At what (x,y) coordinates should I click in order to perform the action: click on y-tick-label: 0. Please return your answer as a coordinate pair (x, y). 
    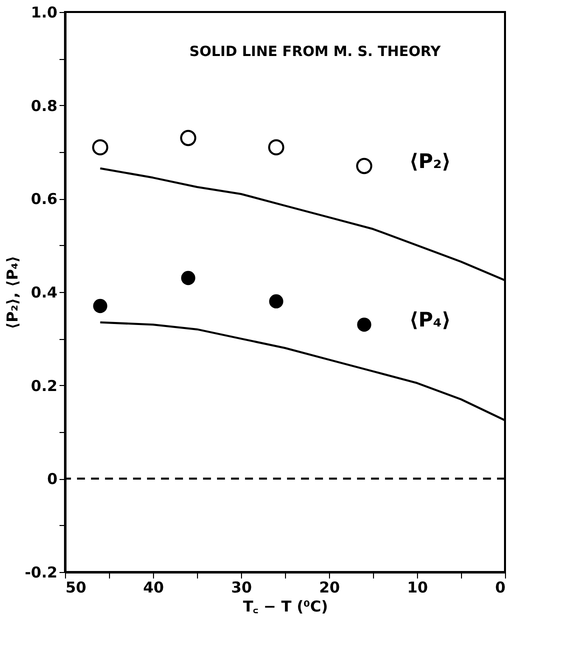
    Looking at the image, I should click on (52, 479).